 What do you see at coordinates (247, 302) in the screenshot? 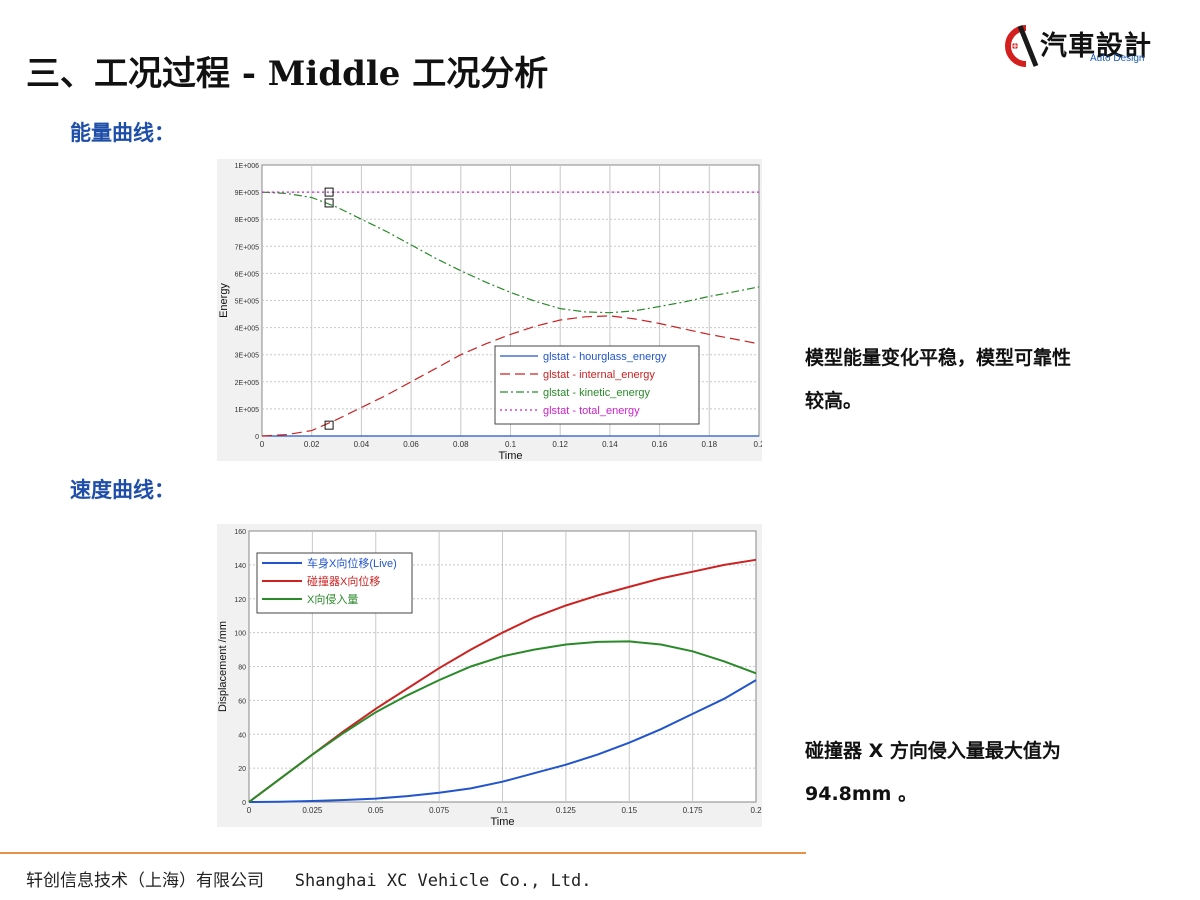
I see `y-tick-label: 5E+005` at bounding box center [247, 302].